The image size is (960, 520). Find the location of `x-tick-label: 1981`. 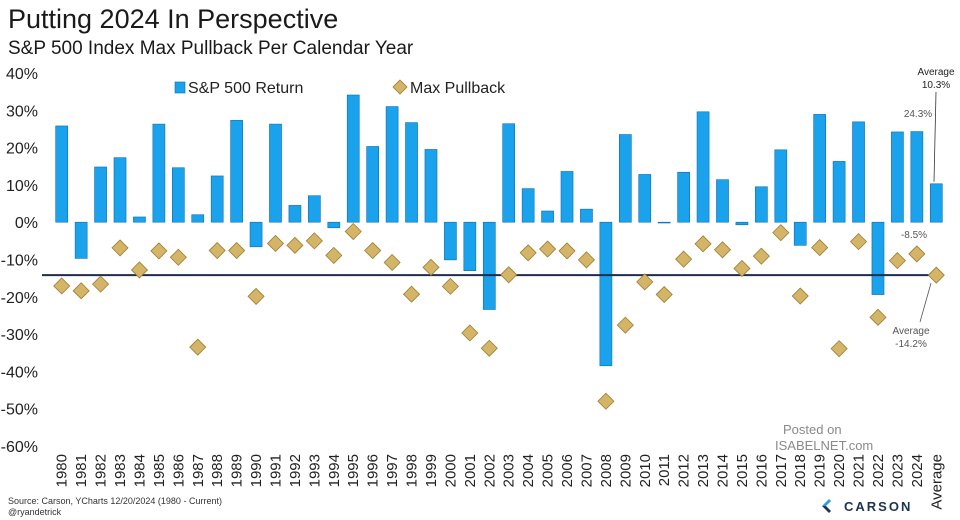

x-tick-label: 1981 is located at coordinates (81, 470).